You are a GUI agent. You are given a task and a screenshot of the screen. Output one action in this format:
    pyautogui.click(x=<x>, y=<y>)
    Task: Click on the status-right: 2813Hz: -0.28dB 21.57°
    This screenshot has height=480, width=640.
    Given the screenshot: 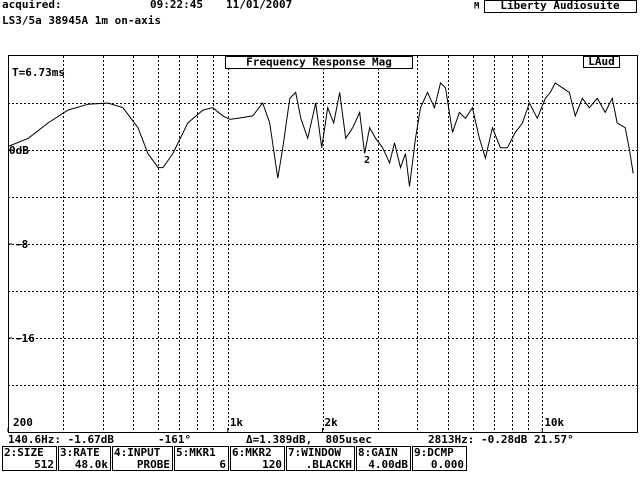 What is the action you would take?
    pyautogui.click(x=501, y=439)
    